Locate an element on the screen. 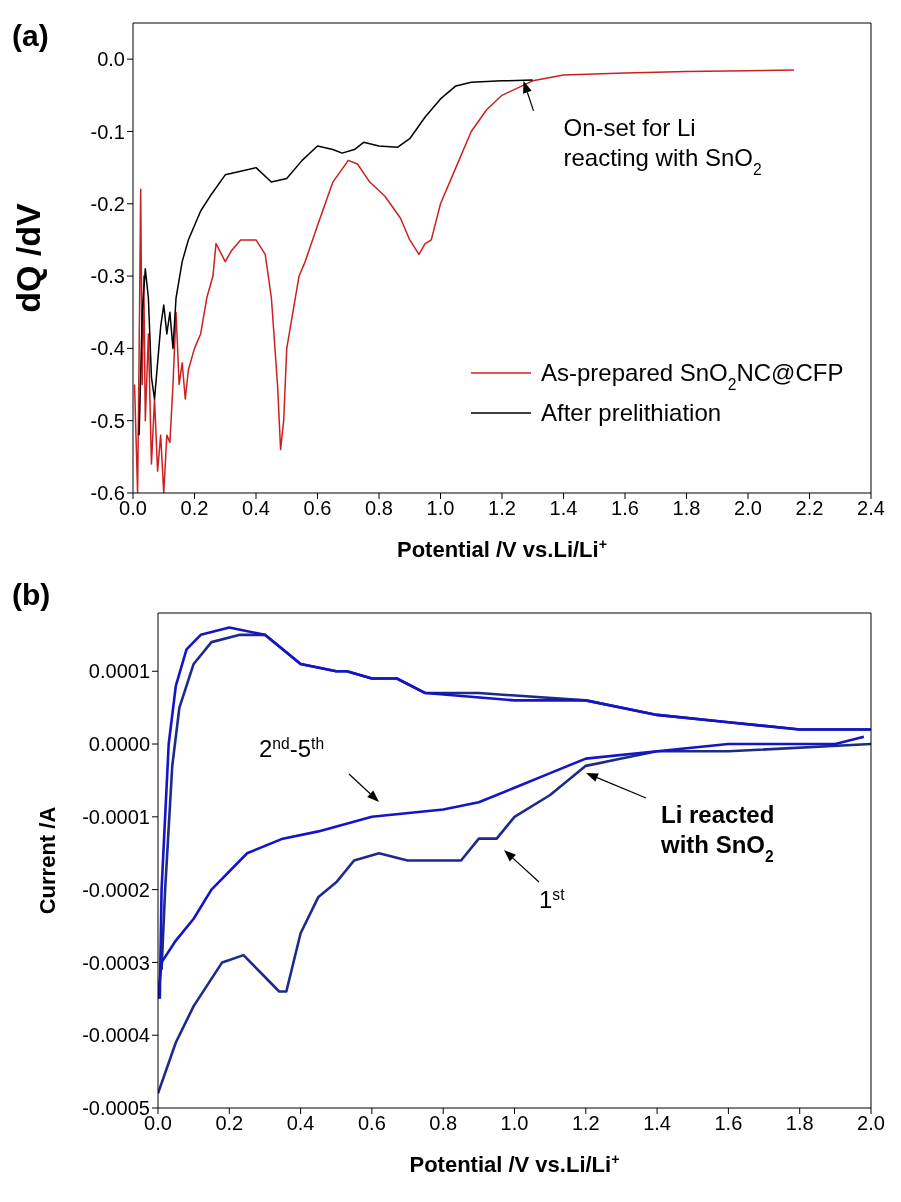 The image size is (901, 1202). y-tick-label: -0.0003 is located at coordinates (116, 962).